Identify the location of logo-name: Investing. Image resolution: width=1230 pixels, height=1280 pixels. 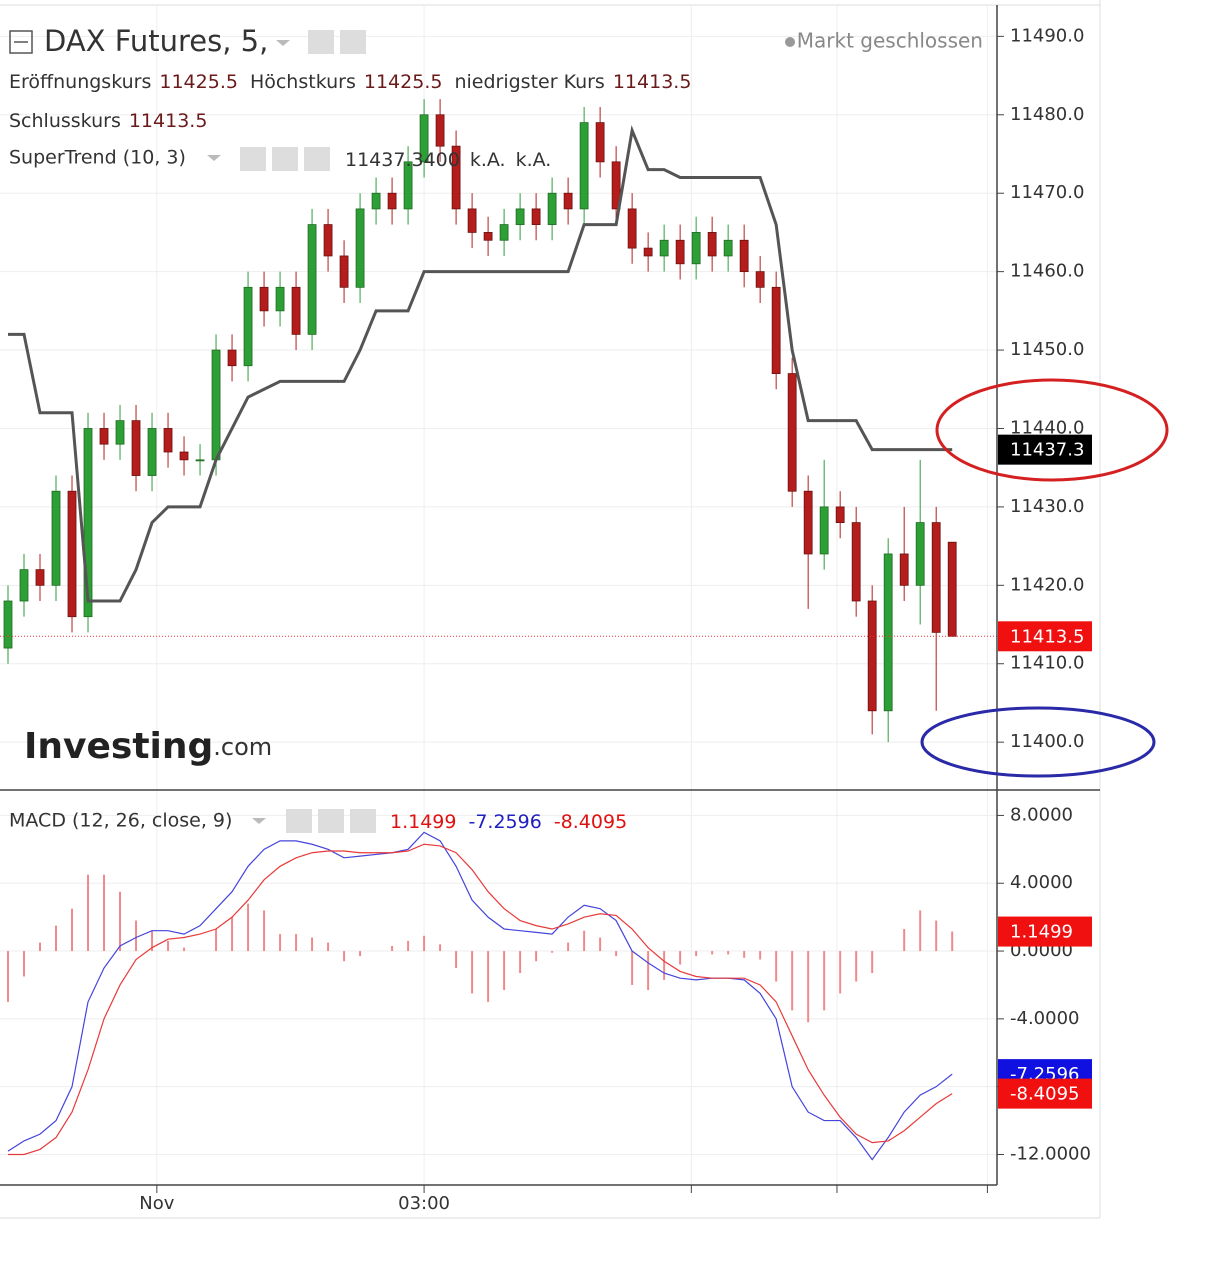
(118, 746).